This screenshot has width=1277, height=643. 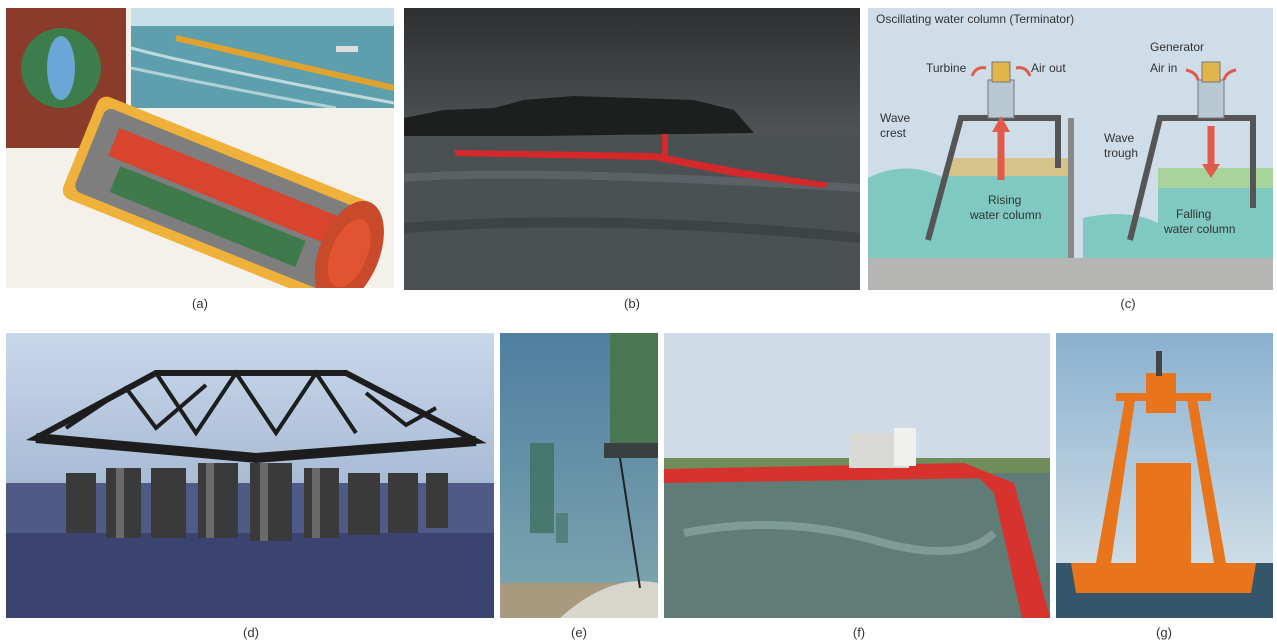 What do you see at coordinates (1178, 159) in the screenshot?
I see `right-chamber` at bounding box center [1178, 159].